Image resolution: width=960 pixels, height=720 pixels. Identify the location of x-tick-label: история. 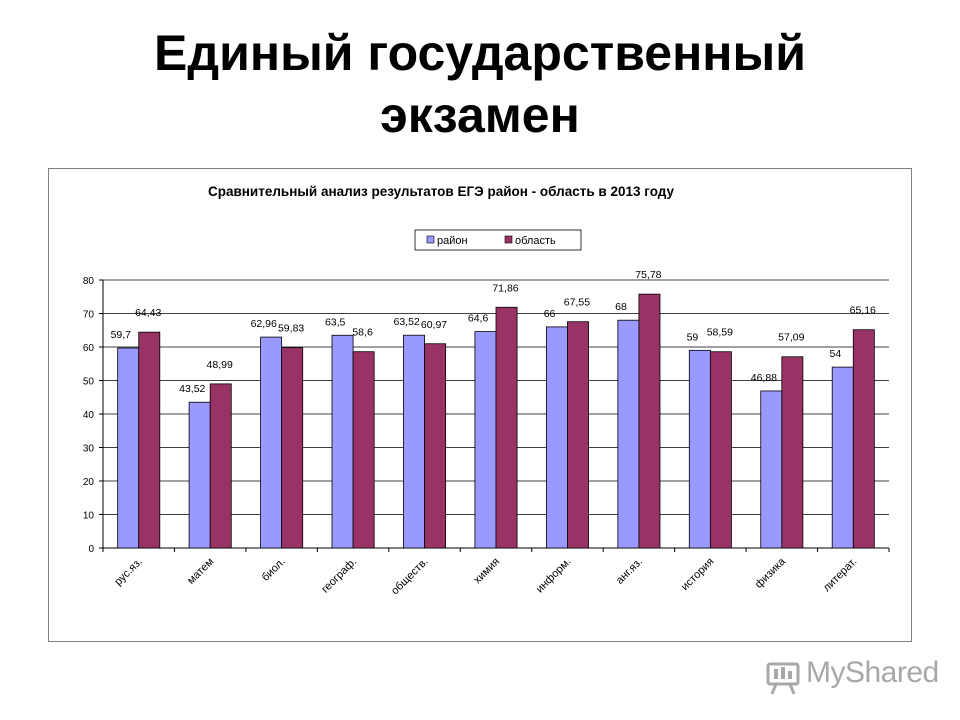
(697, 574).